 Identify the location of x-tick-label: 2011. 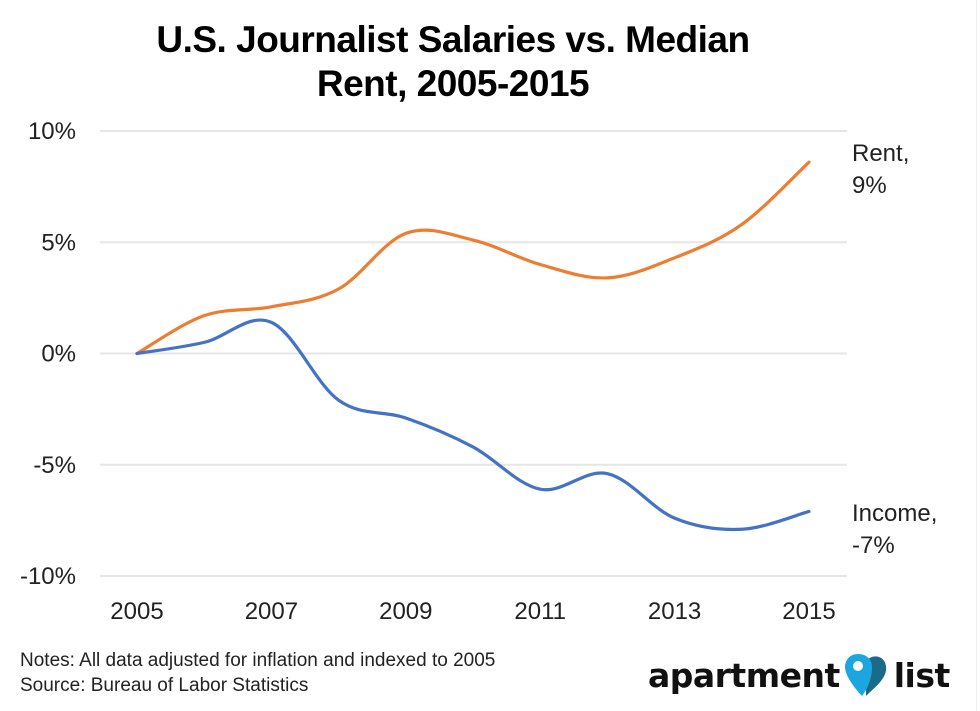
(540, 611).